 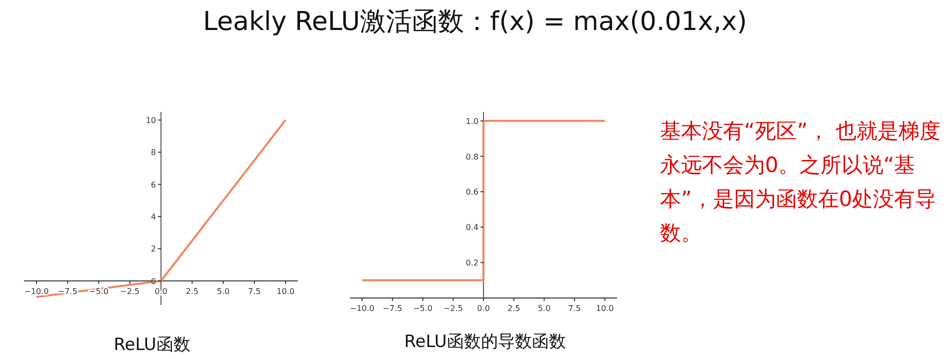 What do you see at coordinates (472, 263) in the screenshot?
I see `y-tick-label: 0.2` at bounding box center [472, 263].